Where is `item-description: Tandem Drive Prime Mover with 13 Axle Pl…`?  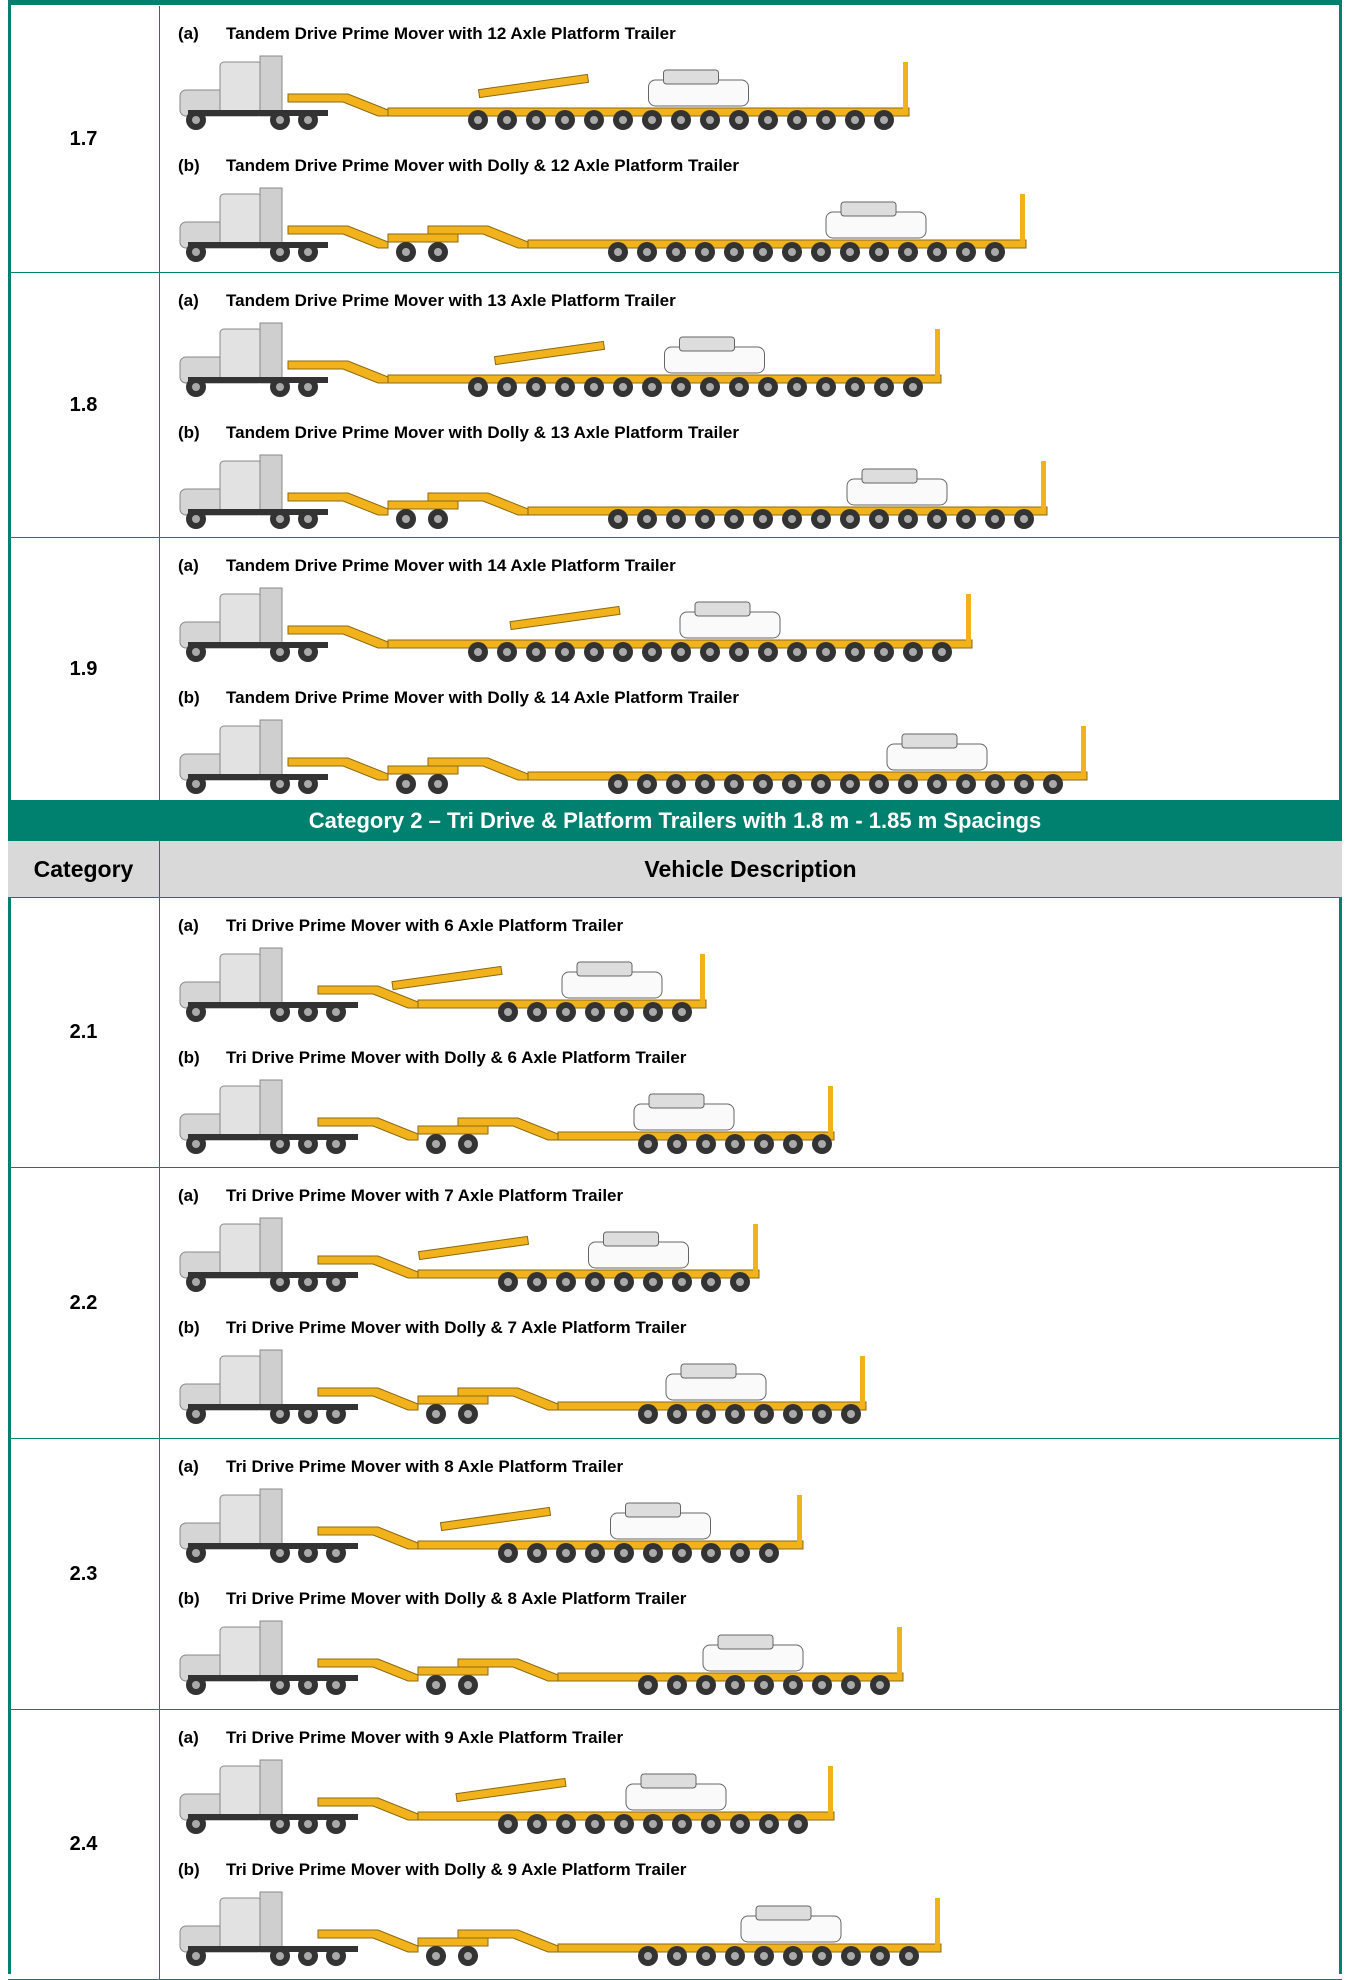
item-description: Tandem Drive Prime Mover with 13 Axle Pl… is located at coordinates (451, 300).